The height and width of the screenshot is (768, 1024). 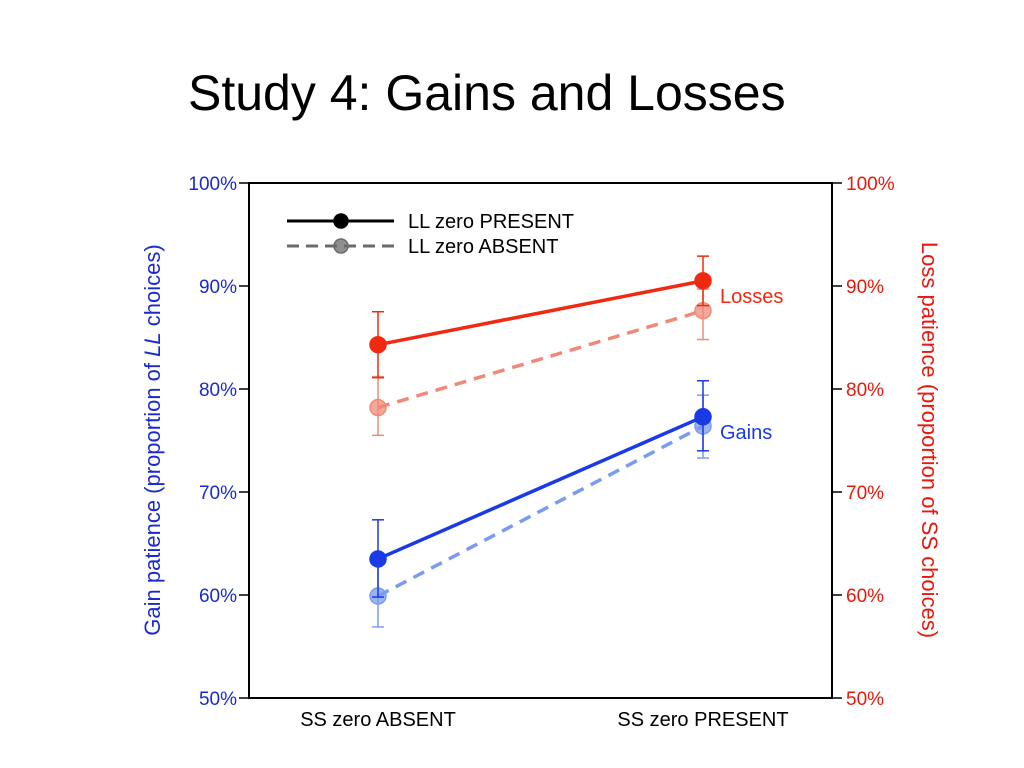 I want to click on left-tick-label: 90%, so click(x=218, y=287).